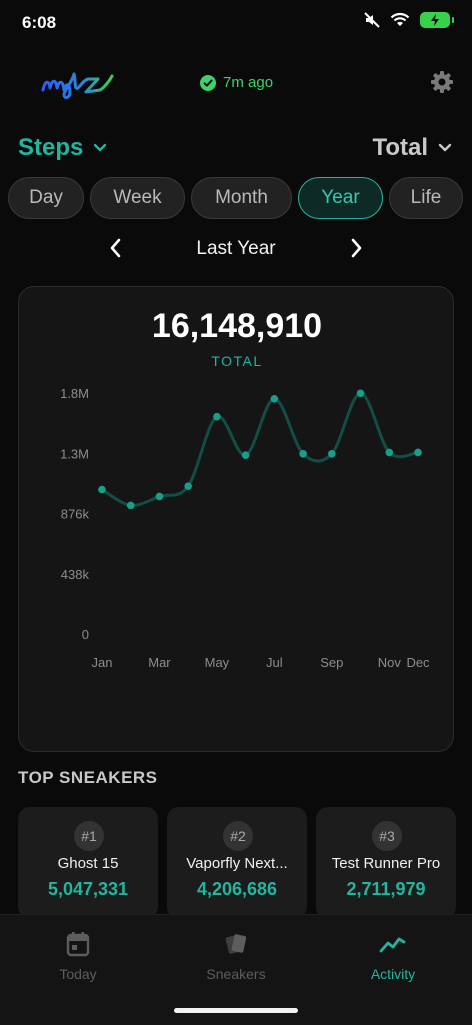 The image size is (472, 1025). Describe the element at coordinates (274, 662) in the screenshot. I see `x-tick-label: Jul` at that location.